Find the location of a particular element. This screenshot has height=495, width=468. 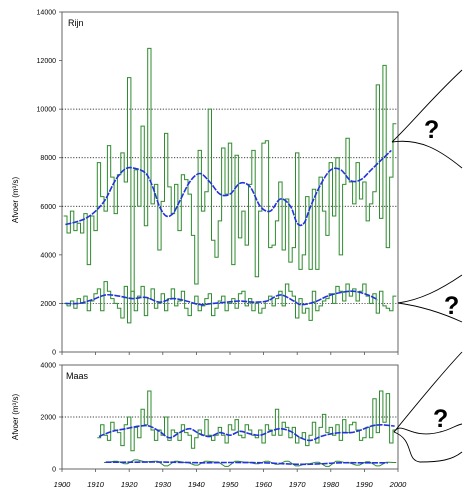

rijn-panel-label: Rijn is located at coordinates (76, 23).